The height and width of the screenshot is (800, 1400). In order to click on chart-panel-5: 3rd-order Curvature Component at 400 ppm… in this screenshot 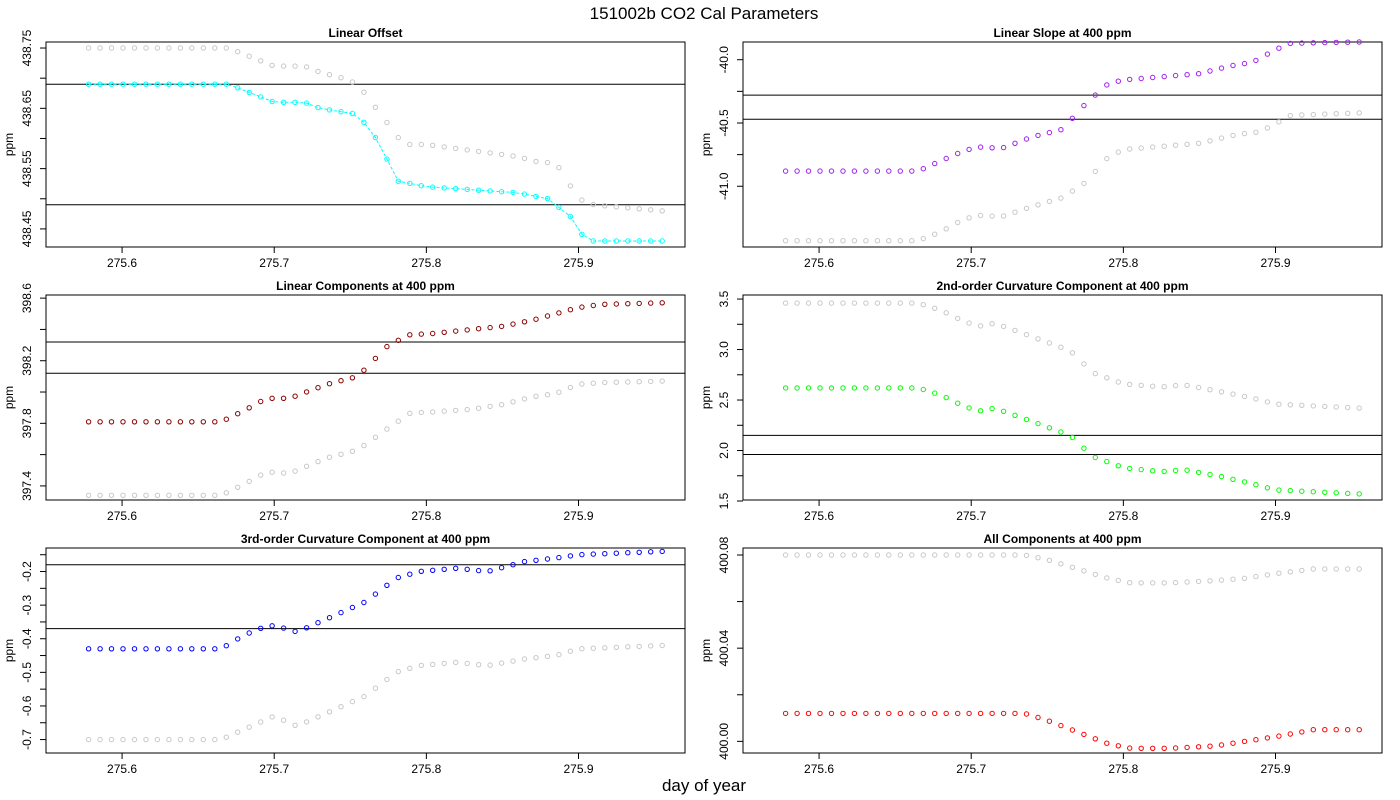, I will do `click(344, 654)`.